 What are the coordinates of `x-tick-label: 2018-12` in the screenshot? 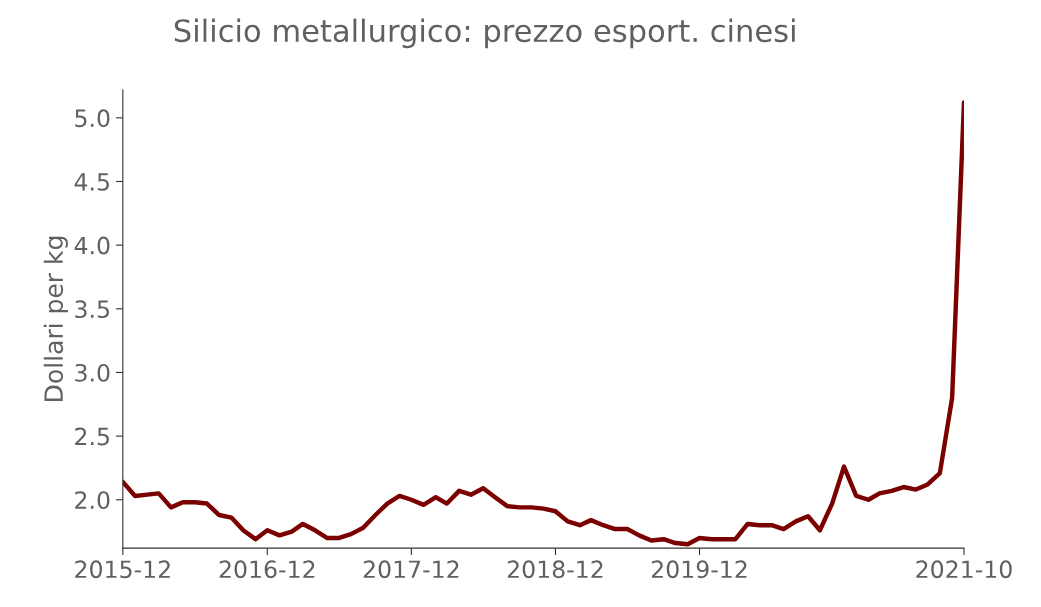 It's located at (555, 569).